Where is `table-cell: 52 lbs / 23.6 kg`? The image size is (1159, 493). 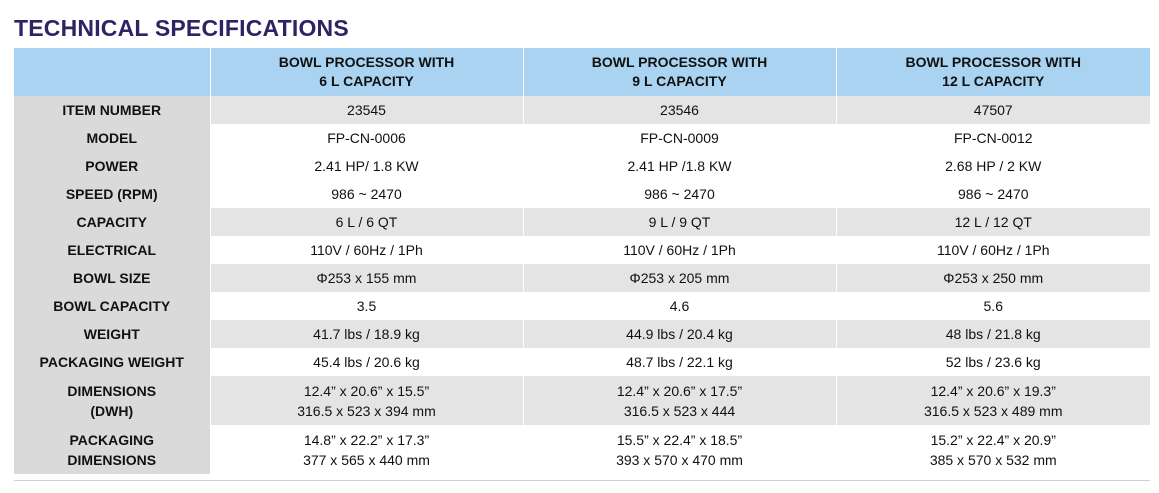 table-cell: 52 lbs / 23.6 kg is located at coordinates (992, 362).